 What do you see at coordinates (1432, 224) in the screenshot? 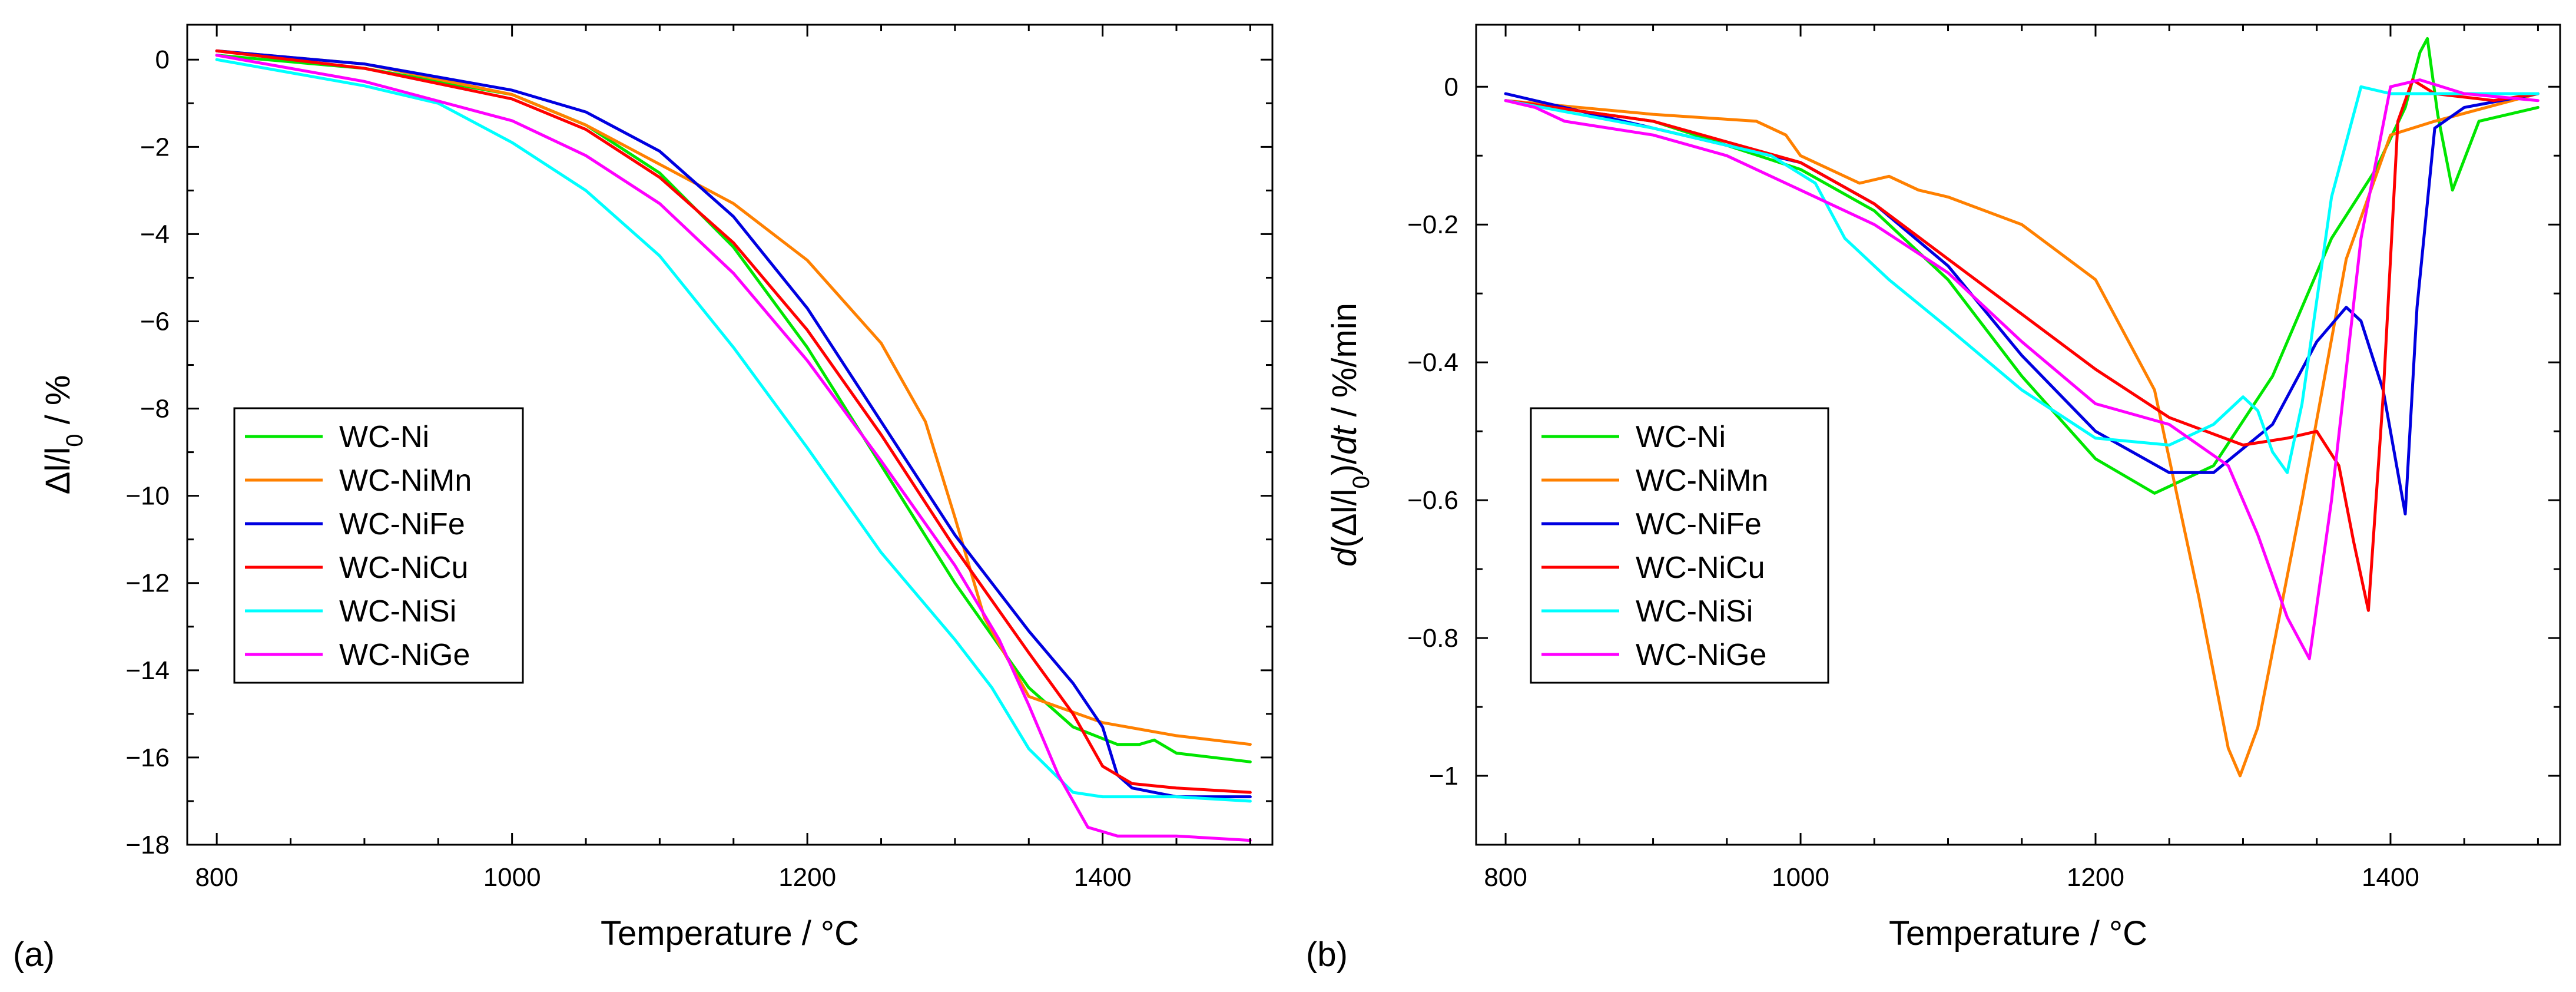
I see `y-tick-label: −0.2` at bounding box center [1432, 224].